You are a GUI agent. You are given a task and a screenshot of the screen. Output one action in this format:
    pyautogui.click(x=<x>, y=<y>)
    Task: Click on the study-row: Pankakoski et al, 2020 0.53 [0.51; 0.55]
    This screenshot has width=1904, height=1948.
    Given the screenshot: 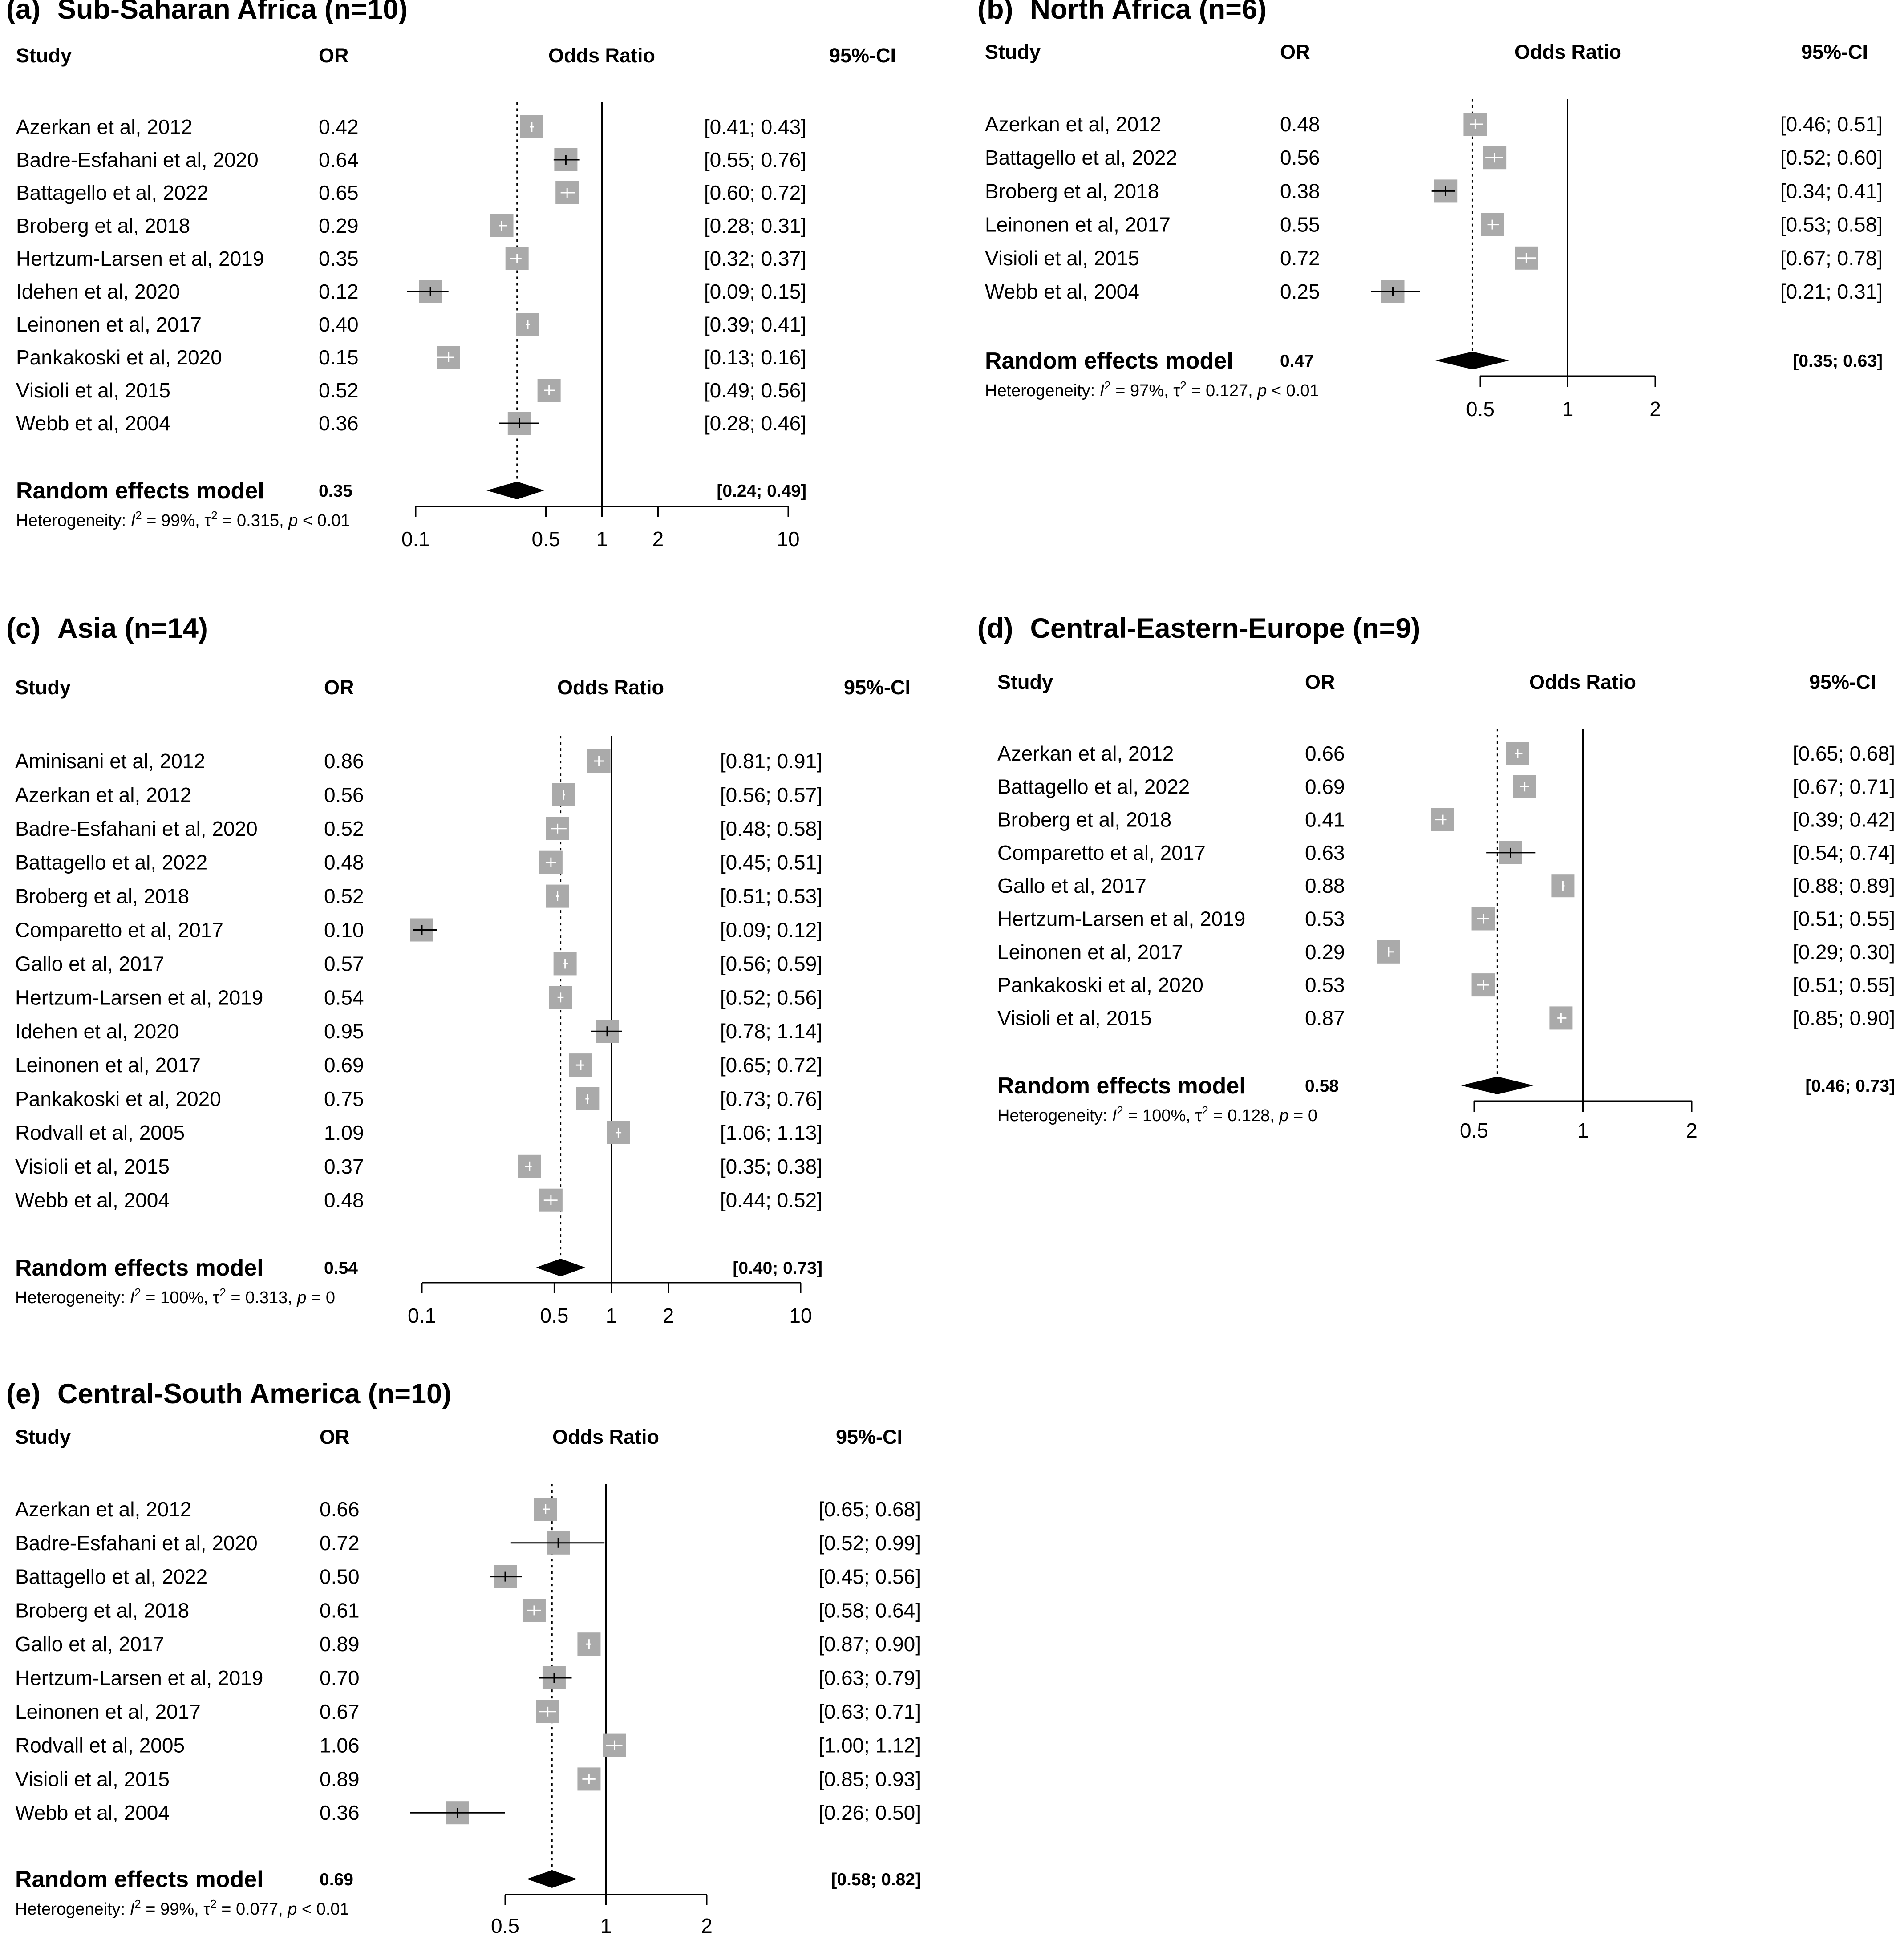 What is the action you would take?
    pyautogui.click(x=1446, y=985)
    